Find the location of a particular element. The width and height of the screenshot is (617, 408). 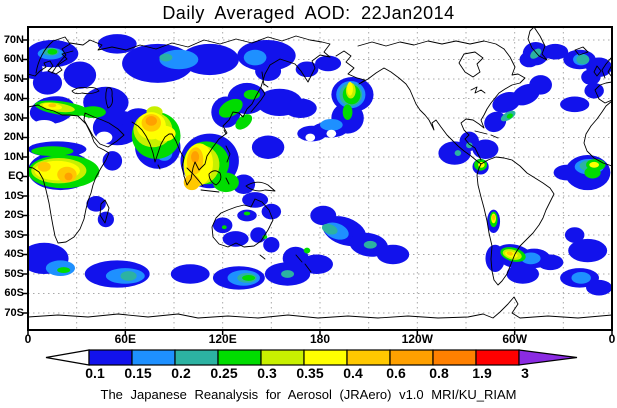

lon-axis-label: 60W is located at coordinates (515, 339).